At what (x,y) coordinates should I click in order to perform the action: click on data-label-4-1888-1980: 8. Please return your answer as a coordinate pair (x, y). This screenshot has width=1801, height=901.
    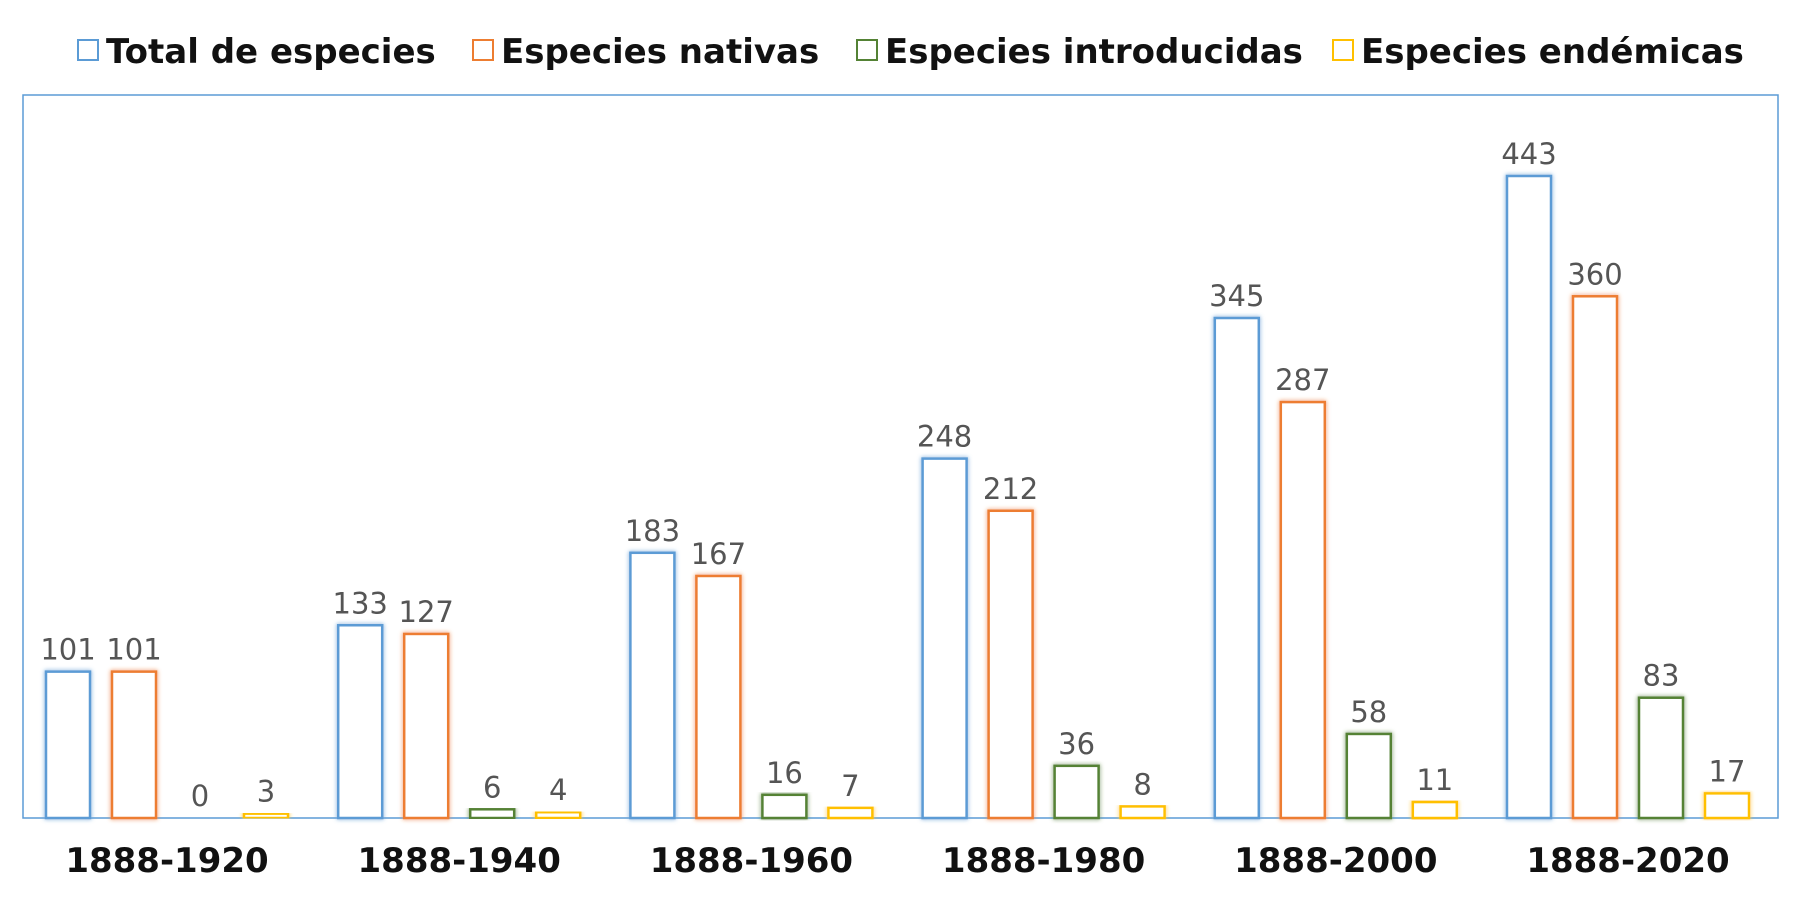
    Looking at the image, I should click on (1142, 784).